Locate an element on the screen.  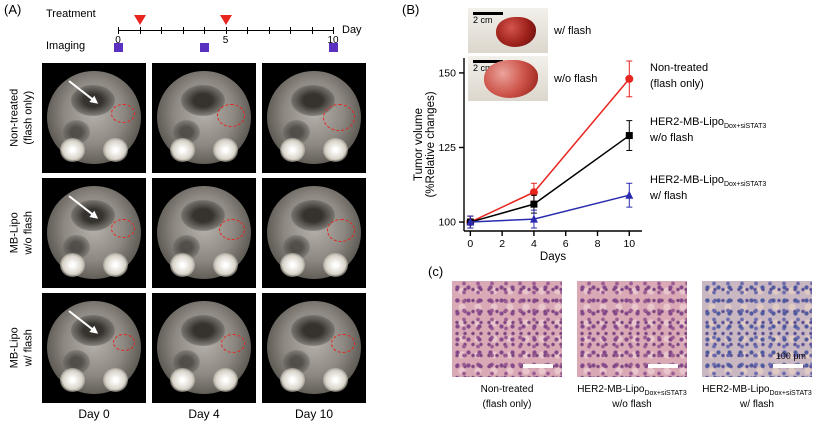
treatment-marker-icon-day5 is located at coordinates (225, 20).